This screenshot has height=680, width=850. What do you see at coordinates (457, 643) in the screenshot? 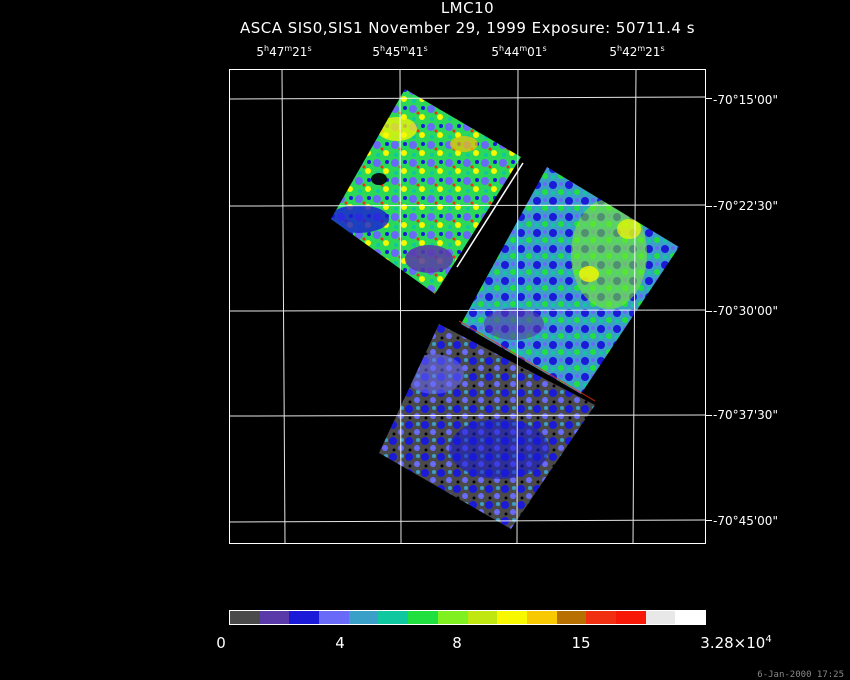
I see `colorbar-label: 8` at bounding box center [457, 643].